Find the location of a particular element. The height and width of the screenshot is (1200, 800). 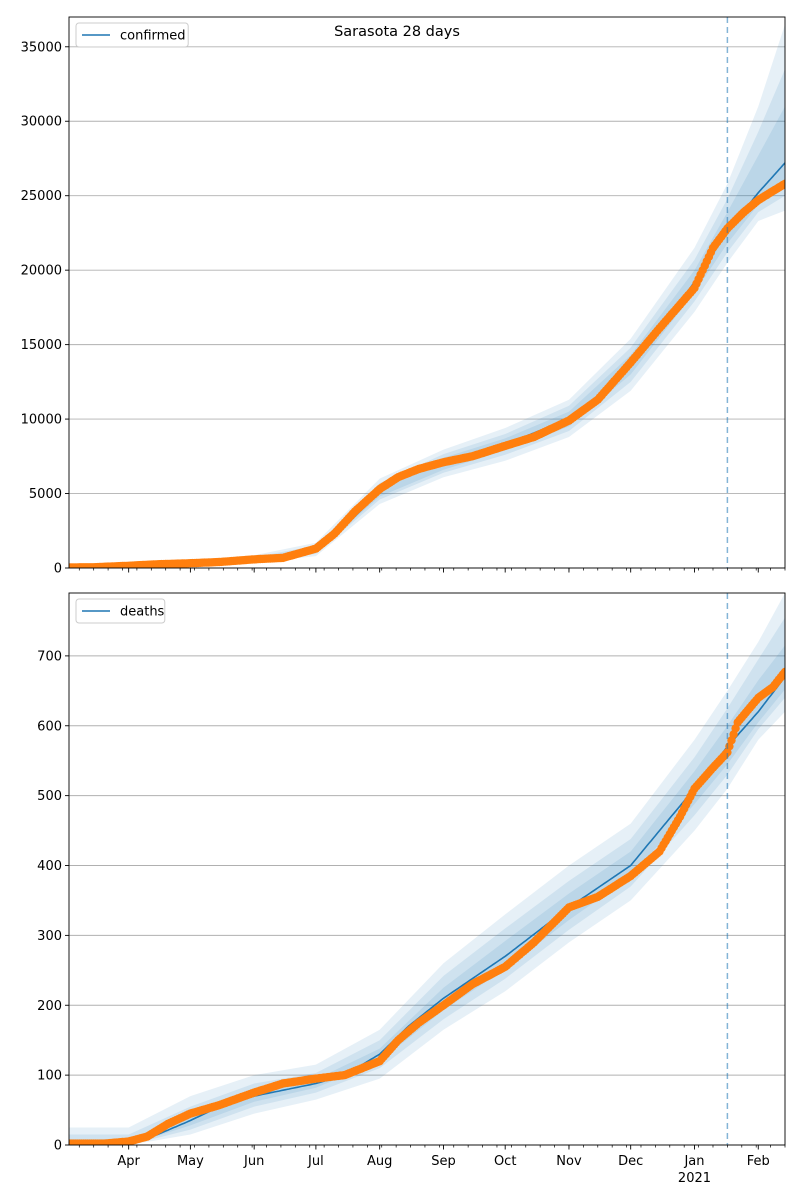

x-tick-sublabel: 2021 is located at coordinates (694, 1178).